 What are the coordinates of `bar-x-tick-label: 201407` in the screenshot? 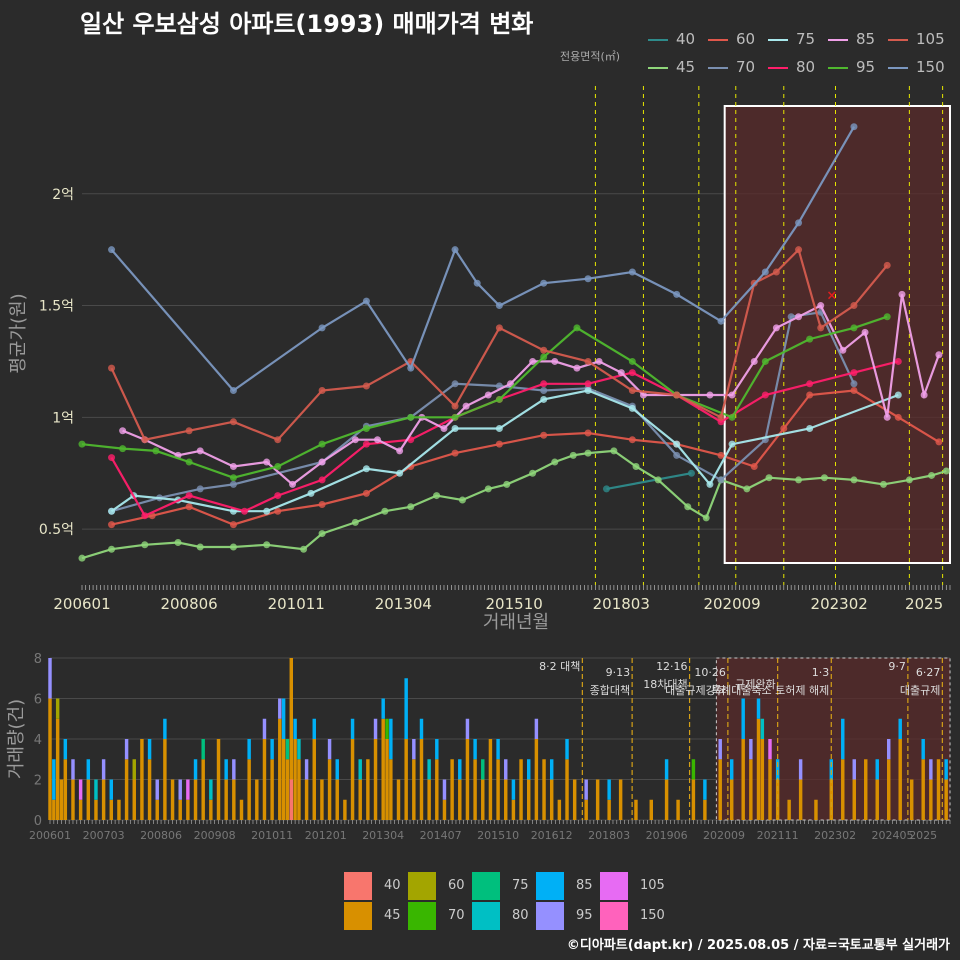 It's located at (441, 835).